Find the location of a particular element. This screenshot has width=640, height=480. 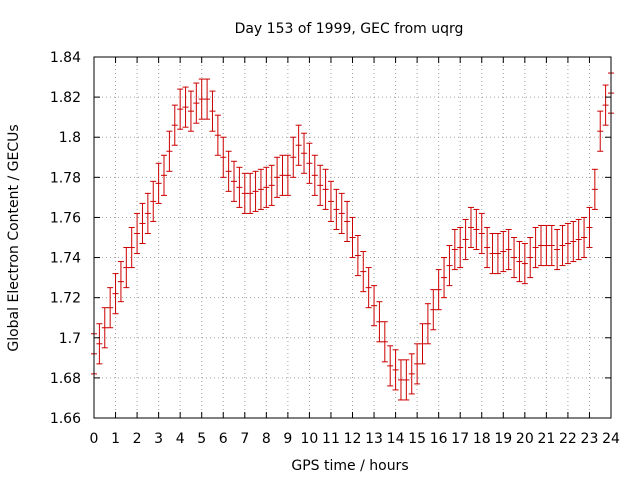

x-tick-label: 16 is located at coordinates (439, 439).